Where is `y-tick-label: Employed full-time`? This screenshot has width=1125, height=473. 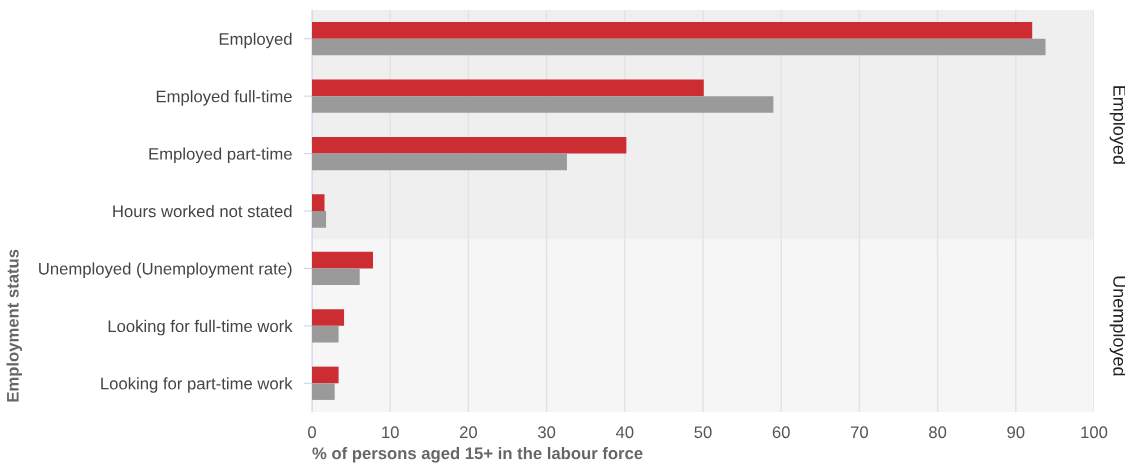 y-tick-label: Employed full-time is located at coordinates (224, 98).